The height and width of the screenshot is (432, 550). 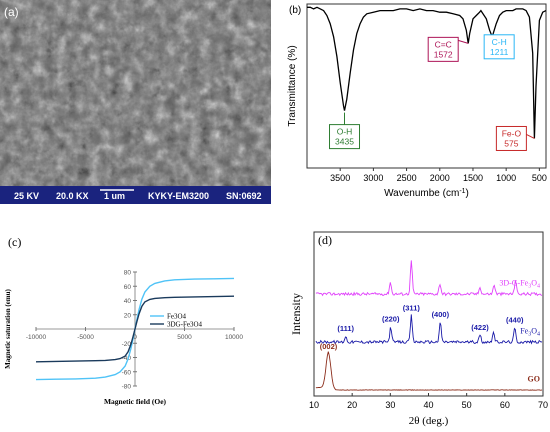 I want to click on mag-y-tick-label: -40, so click(x=127, y=358).